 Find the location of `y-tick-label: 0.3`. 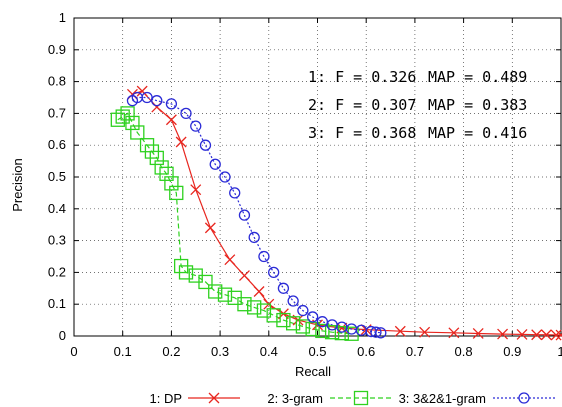

y-tick-label: 0.3 is located at coordinates (57, 240).